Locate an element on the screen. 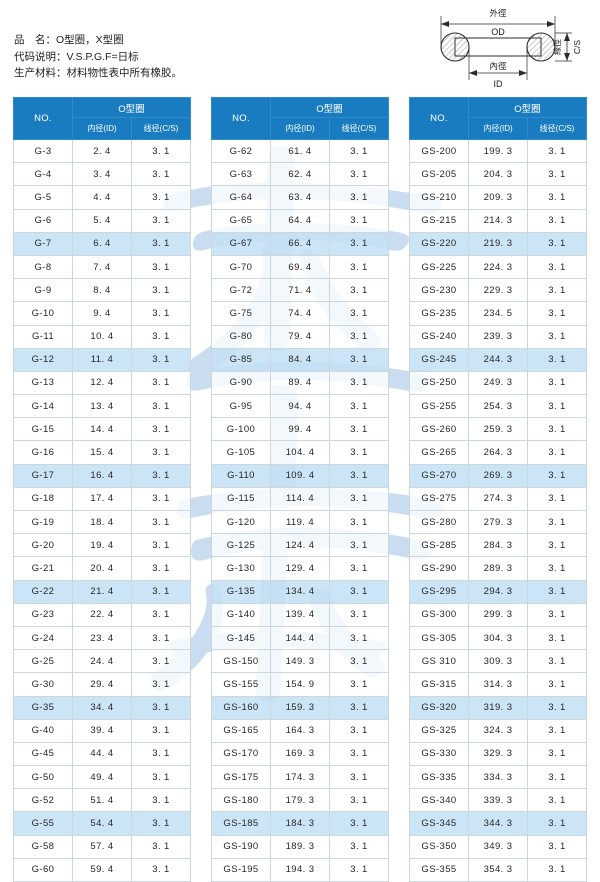  cell-id: 314. 3 is located at coordinates (498, 684).